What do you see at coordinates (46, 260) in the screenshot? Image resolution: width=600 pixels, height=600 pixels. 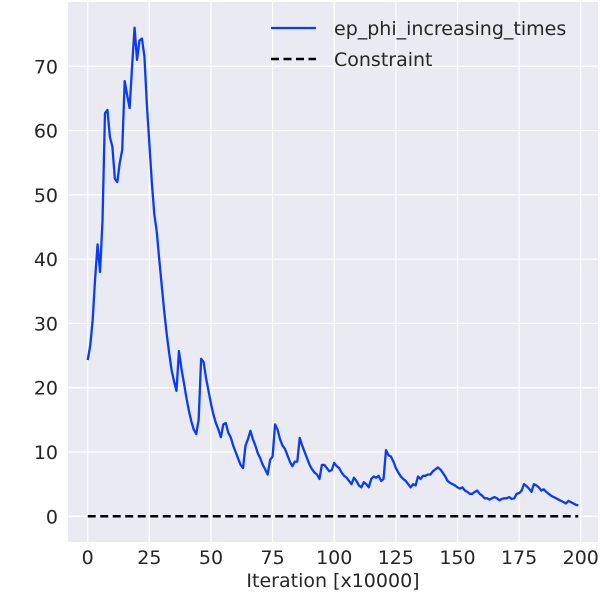 I see `y-tick-label: 40` at bounding box center [46, 260].